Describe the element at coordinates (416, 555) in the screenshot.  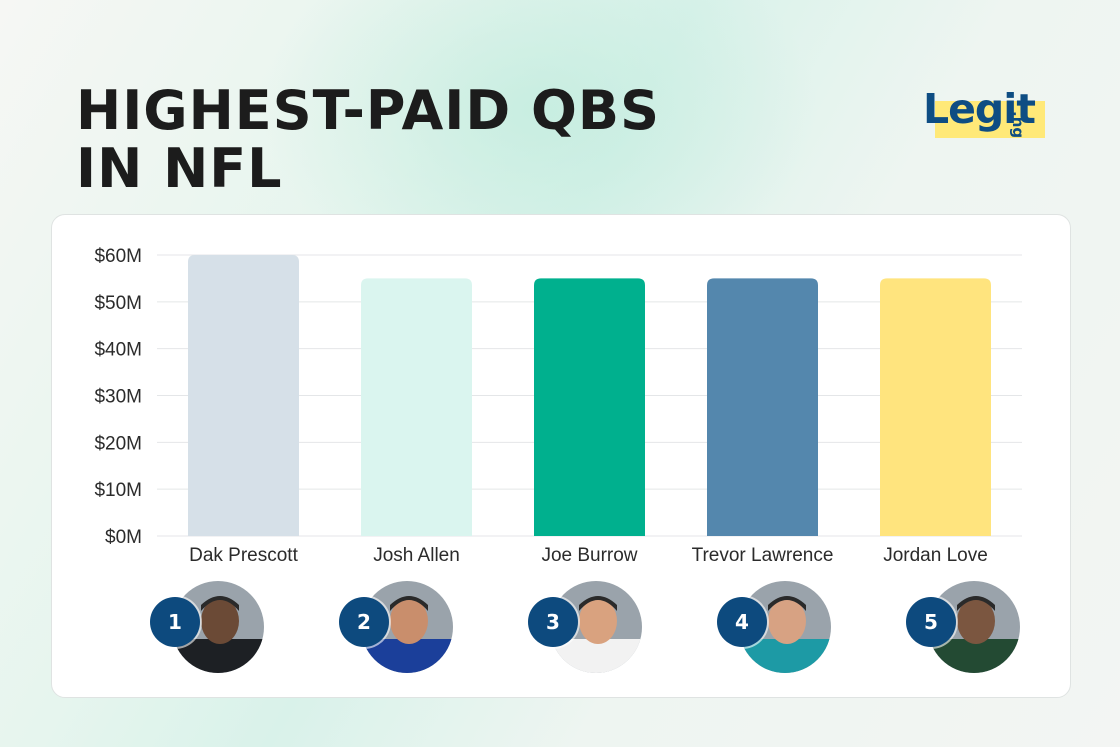
I see `x-tick-label: Josh Allen` at that location.